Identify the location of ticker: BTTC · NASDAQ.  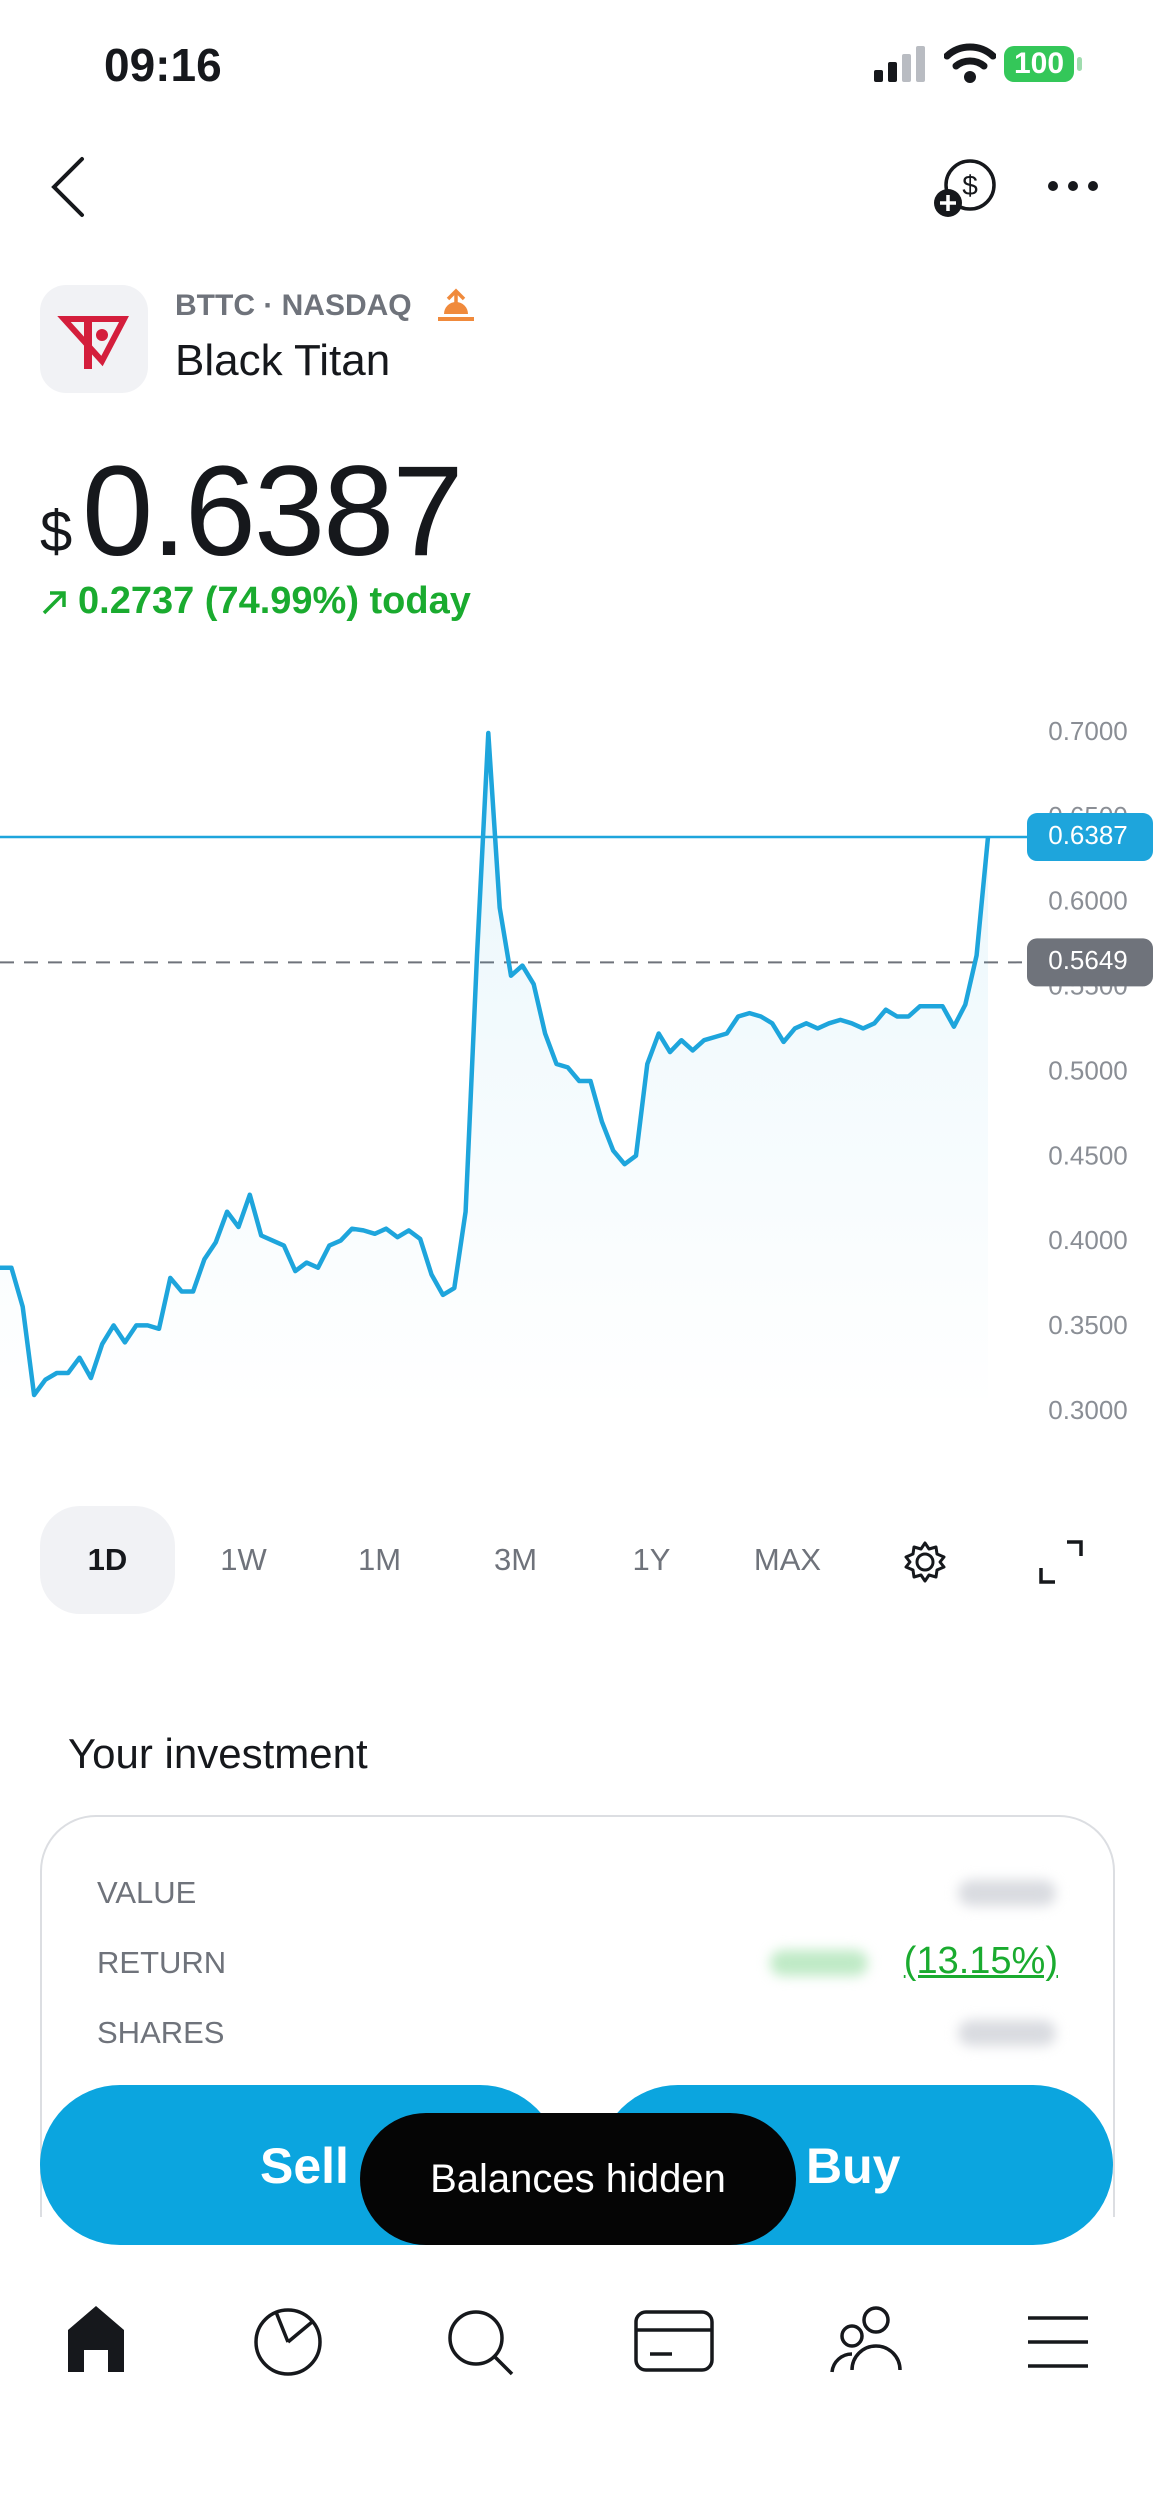
(293, 305).